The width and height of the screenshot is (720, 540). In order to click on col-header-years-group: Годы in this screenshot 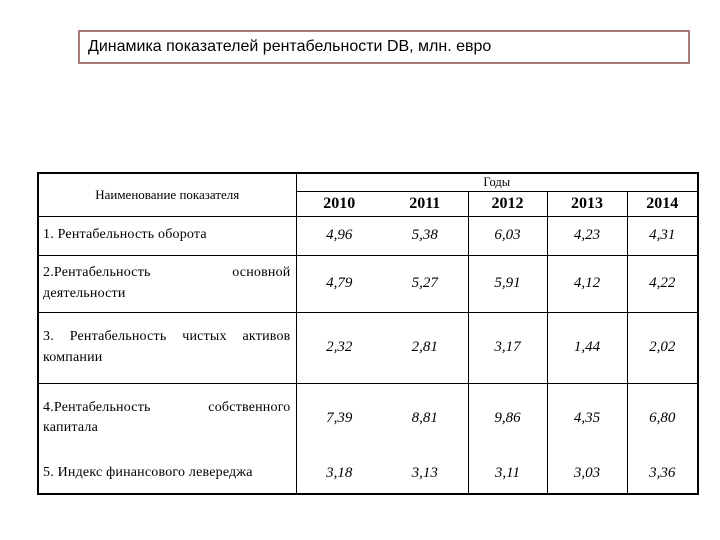, I will do `click(497, 182)`.